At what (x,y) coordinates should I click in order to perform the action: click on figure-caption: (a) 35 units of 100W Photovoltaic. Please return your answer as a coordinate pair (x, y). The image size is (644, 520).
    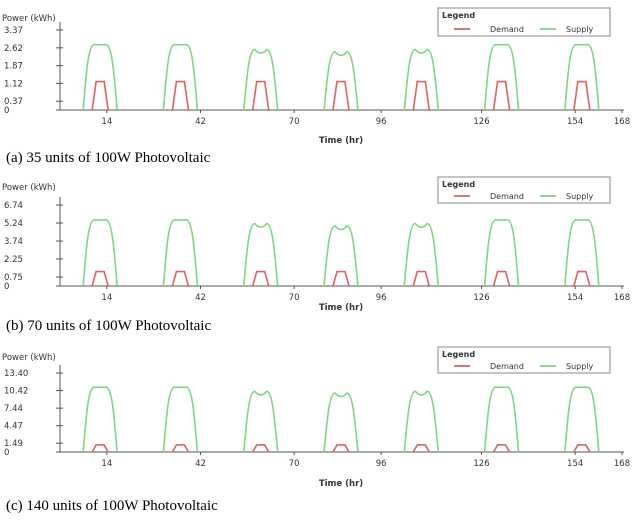
    Looking at the image, I should click on (108, 158).